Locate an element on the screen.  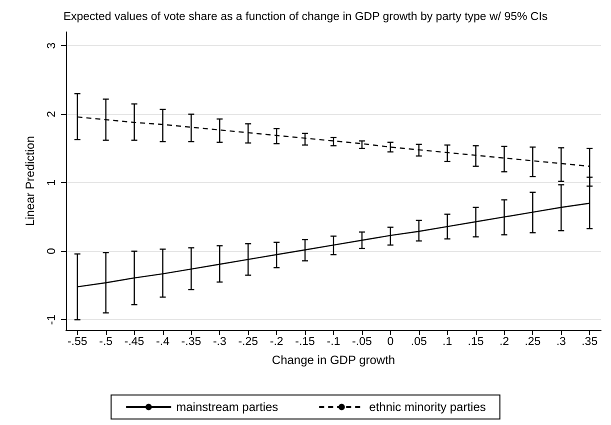
y-tick-label: 1 is located at coordinates (52, 183).